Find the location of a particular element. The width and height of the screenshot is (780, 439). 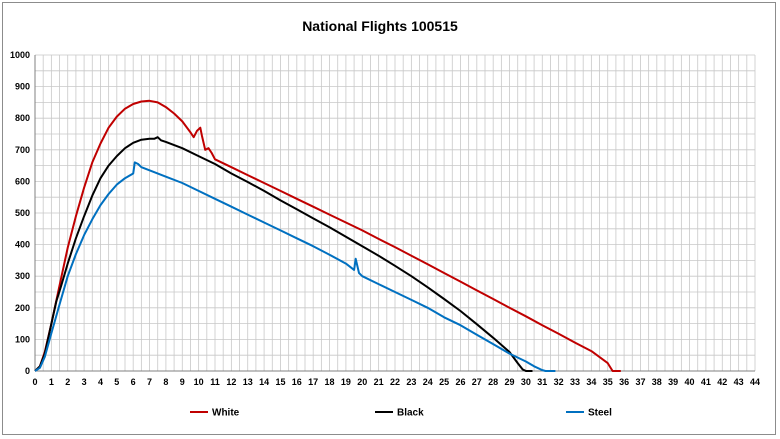

legend-label-steel: Steel is located at coordinates (600, 413).